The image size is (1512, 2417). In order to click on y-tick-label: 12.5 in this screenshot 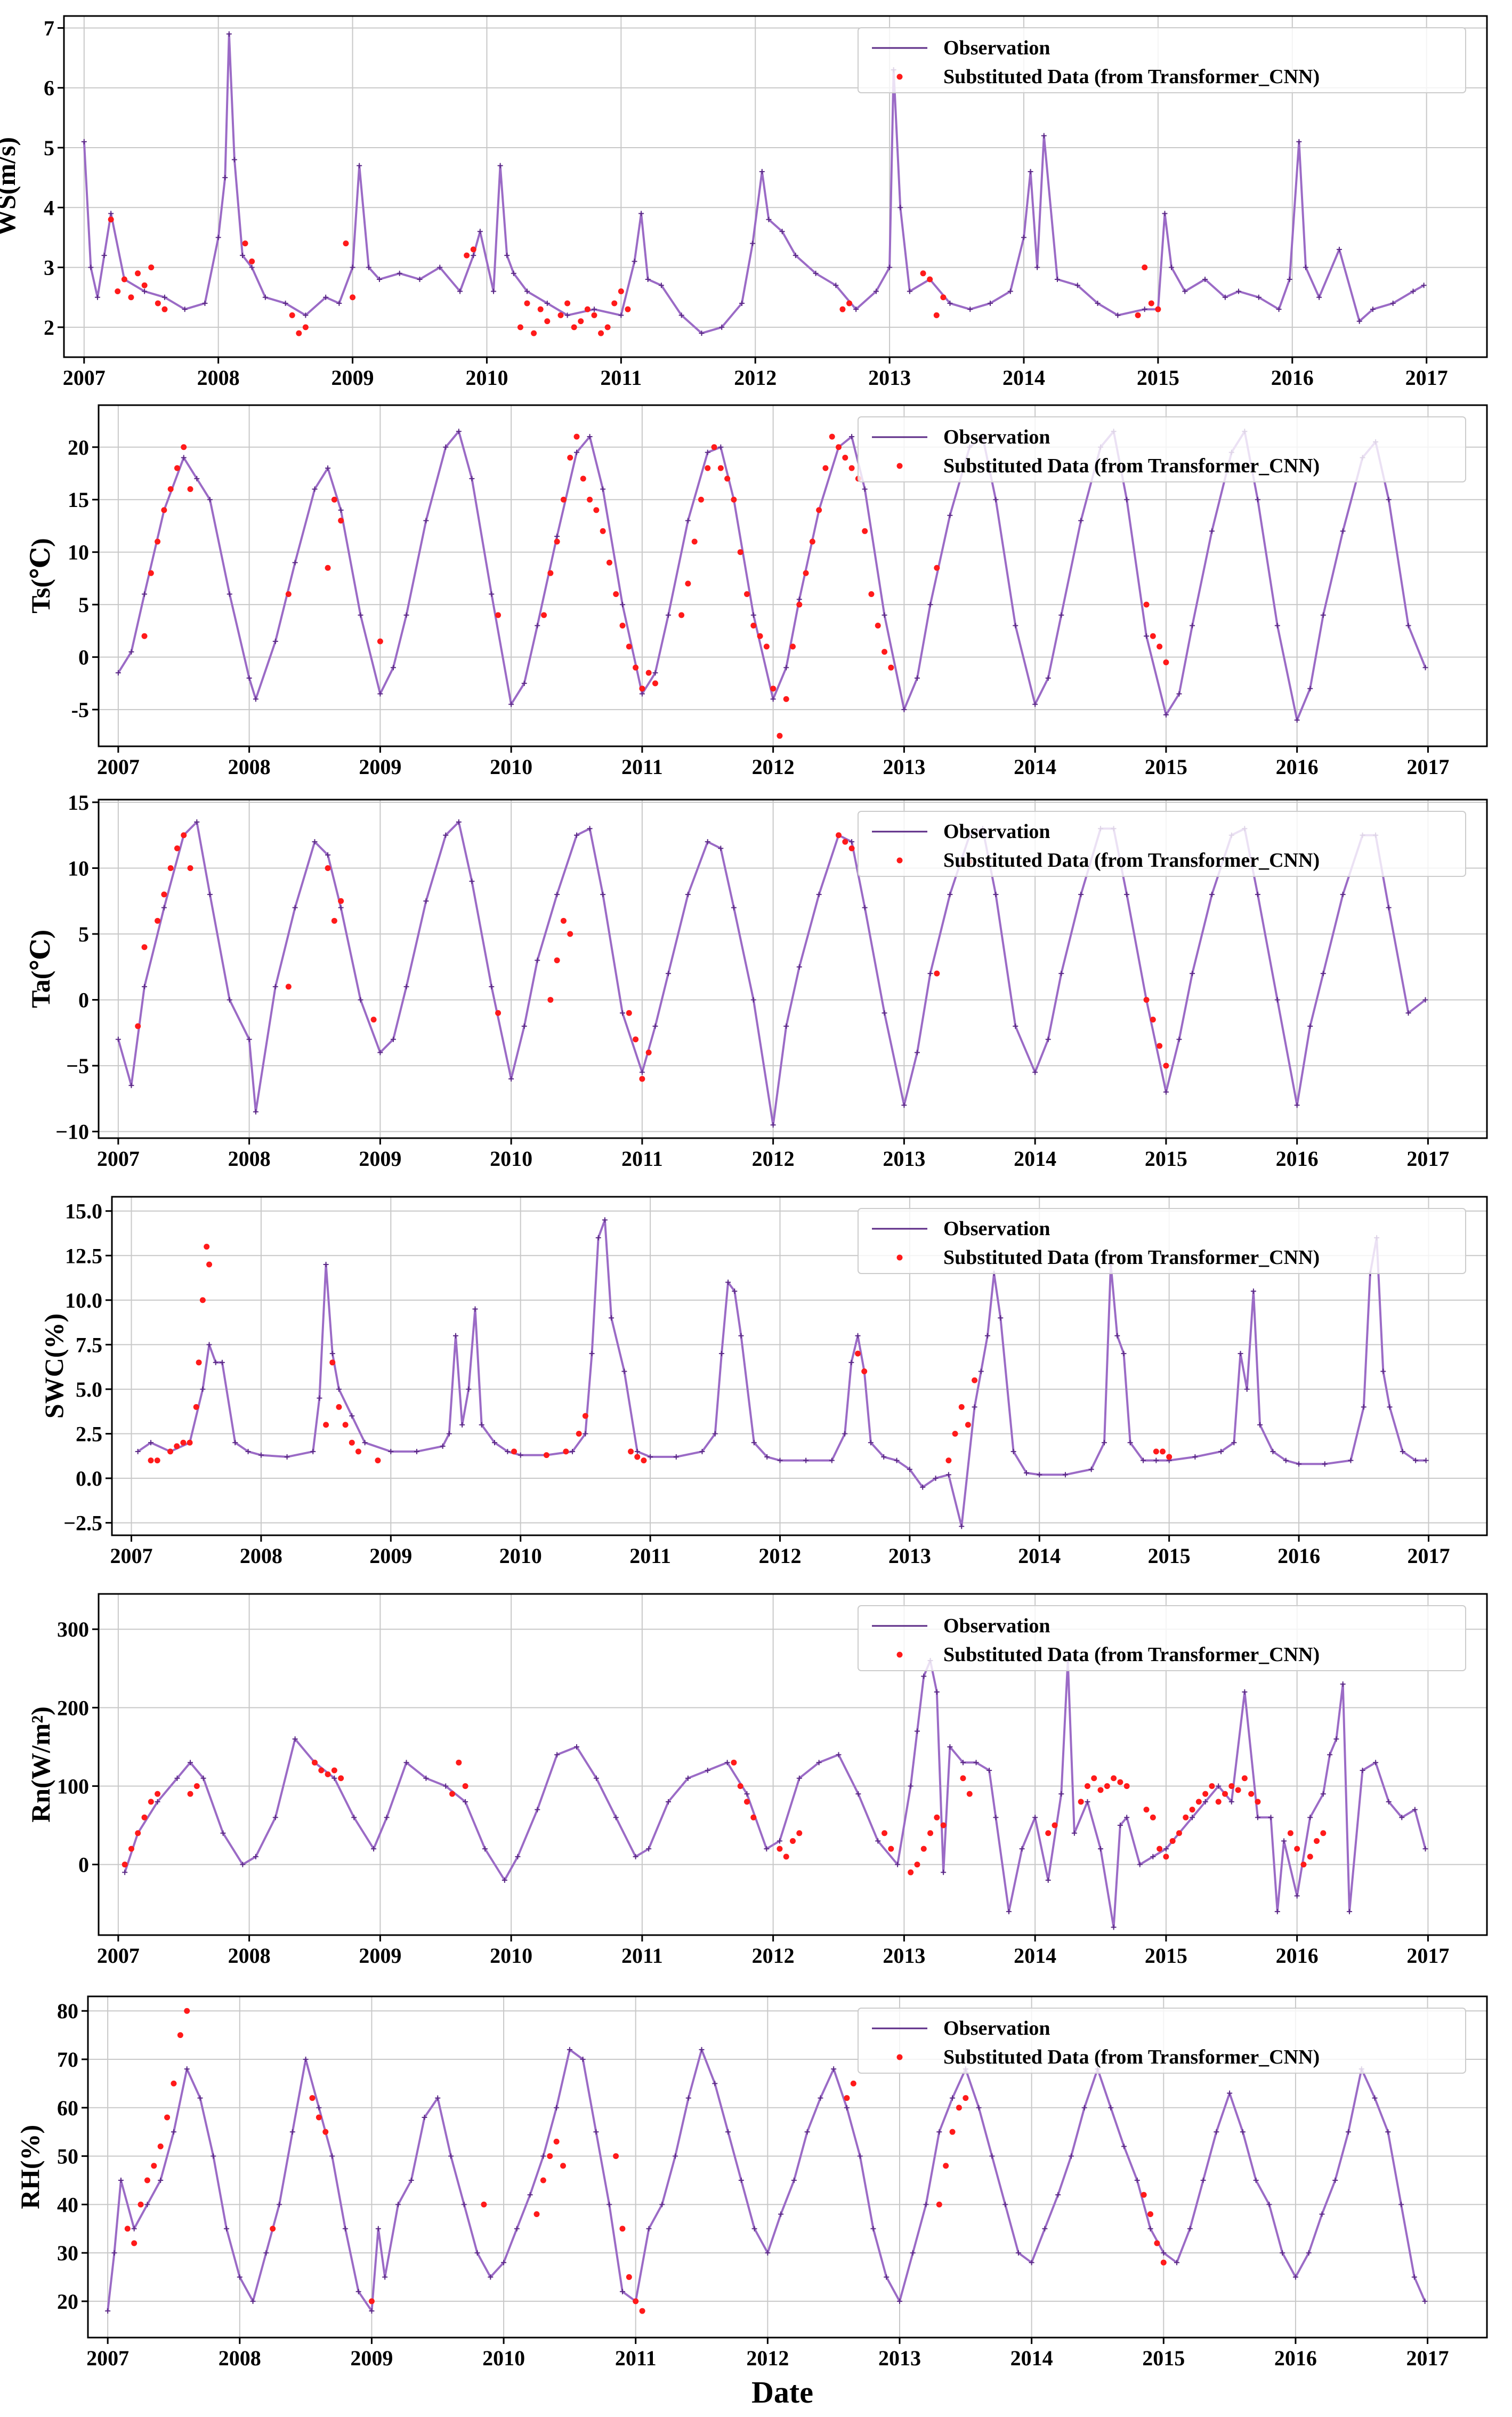, I will do `click(84, 1256)`.